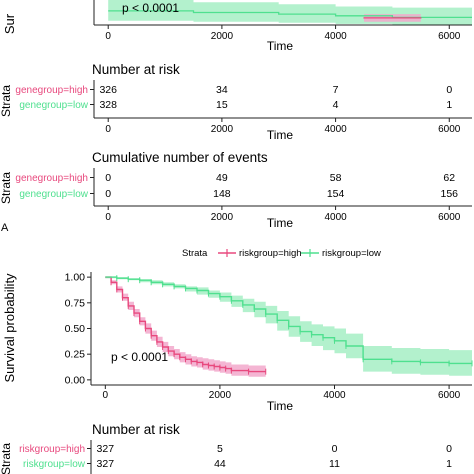 Image resolution: width=474 pixels, height=474 pixels. Describe the element at coordinates (220, 449) in the screenshot. I see `risk-cell: 5` at that location.